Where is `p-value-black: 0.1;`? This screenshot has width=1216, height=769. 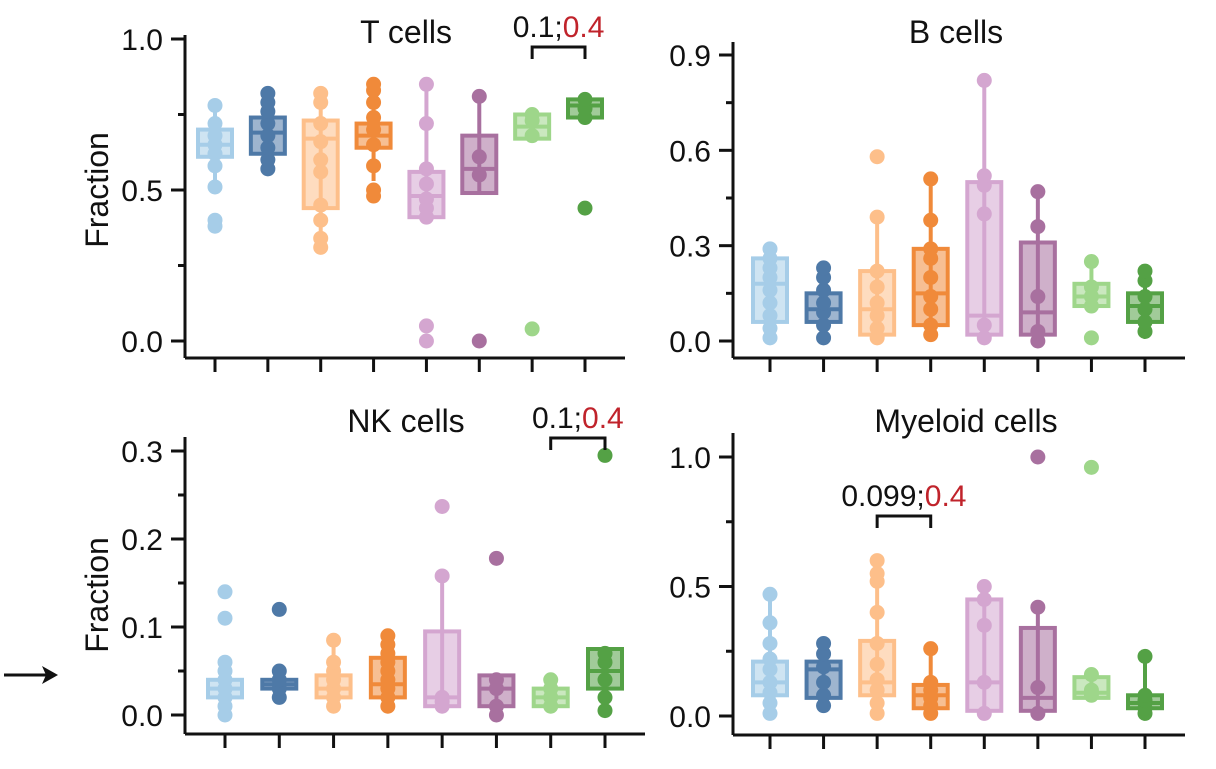 p-value-black: 0.1; is located at coordinates (538, 27).